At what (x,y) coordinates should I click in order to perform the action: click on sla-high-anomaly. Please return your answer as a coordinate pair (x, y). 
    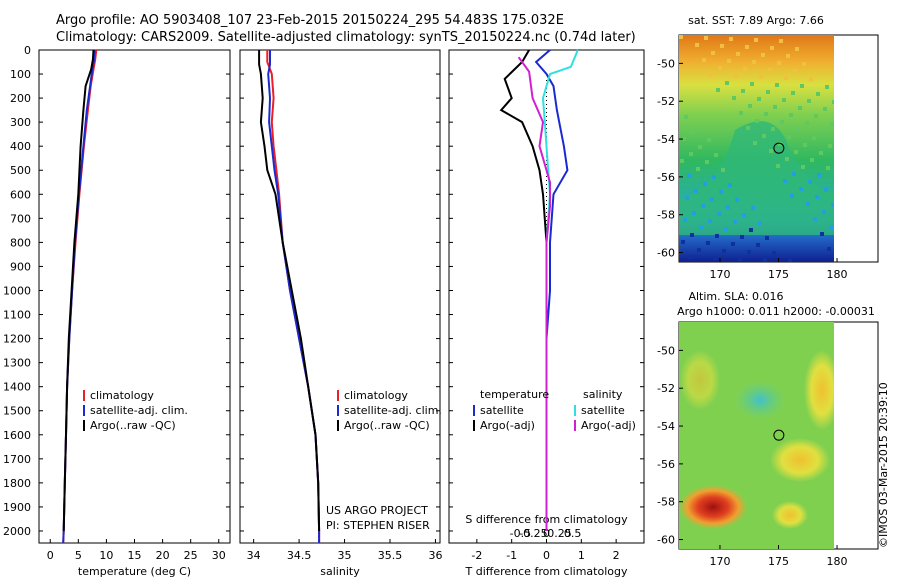
    Looking at the image, I should click on (713, 507).